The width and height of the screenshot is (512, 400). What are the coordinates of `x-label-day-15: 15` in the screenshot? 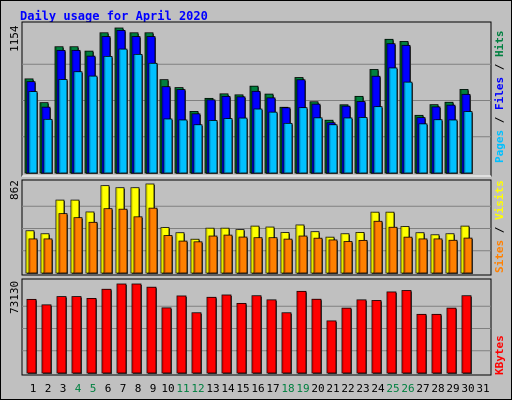 It's located at (242, 388).